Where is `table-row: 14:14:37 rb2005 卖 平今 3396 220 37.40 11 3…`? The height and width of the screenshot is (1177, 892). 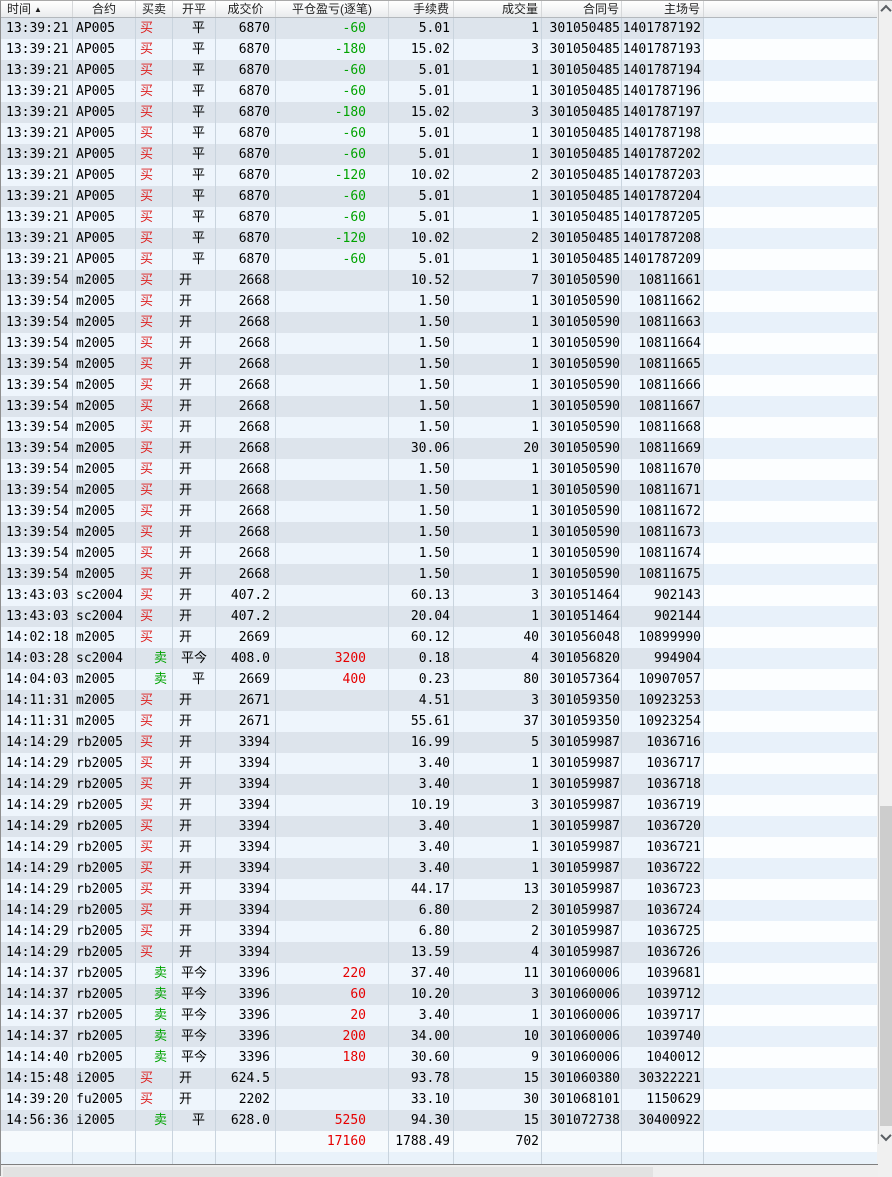 table-row: 14:14:37 rb2005 卖 平今 3396 220 37.40 11 3… is located at coordinates (439, 973).